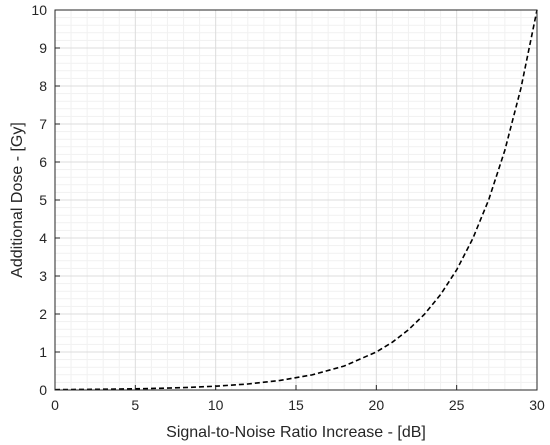  I want to click on x-axis-title: Signal-to-Noise Ratio Increase - [dB], so click(296, 432).